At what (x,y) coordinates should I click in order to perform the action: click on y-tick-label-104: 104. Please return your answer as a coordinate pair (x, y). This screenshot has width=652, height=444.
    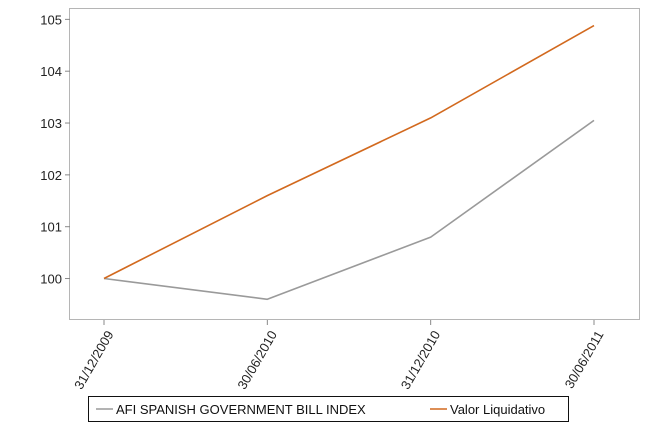
    Looking at the image, I should click on (51, 71).